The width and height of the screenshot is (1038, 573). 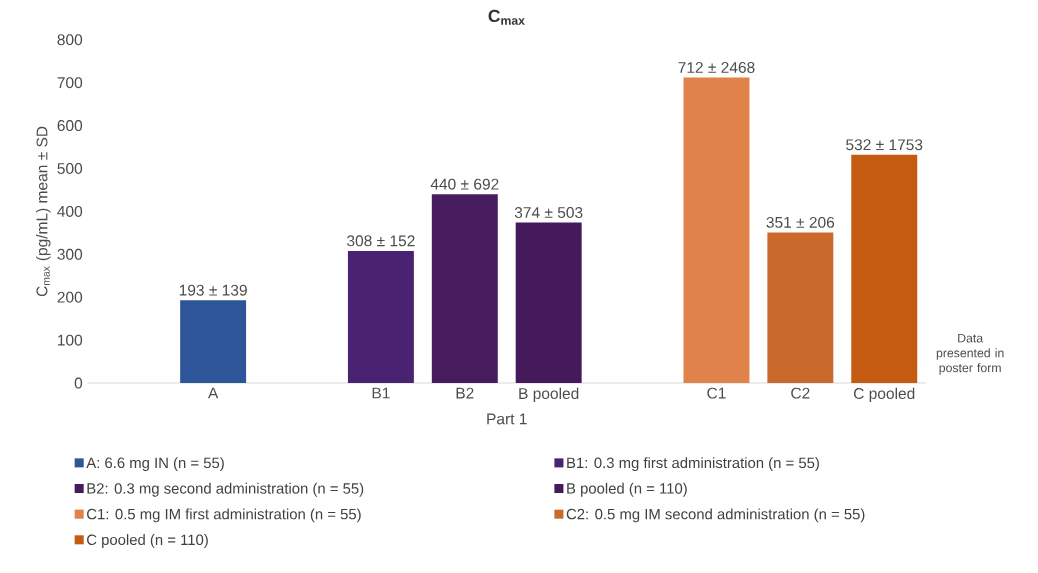 What do you see at coordinates (464, 184) in the screenshot?
I see `data-label: 440 ± 692` at bounding box center [464, 184].